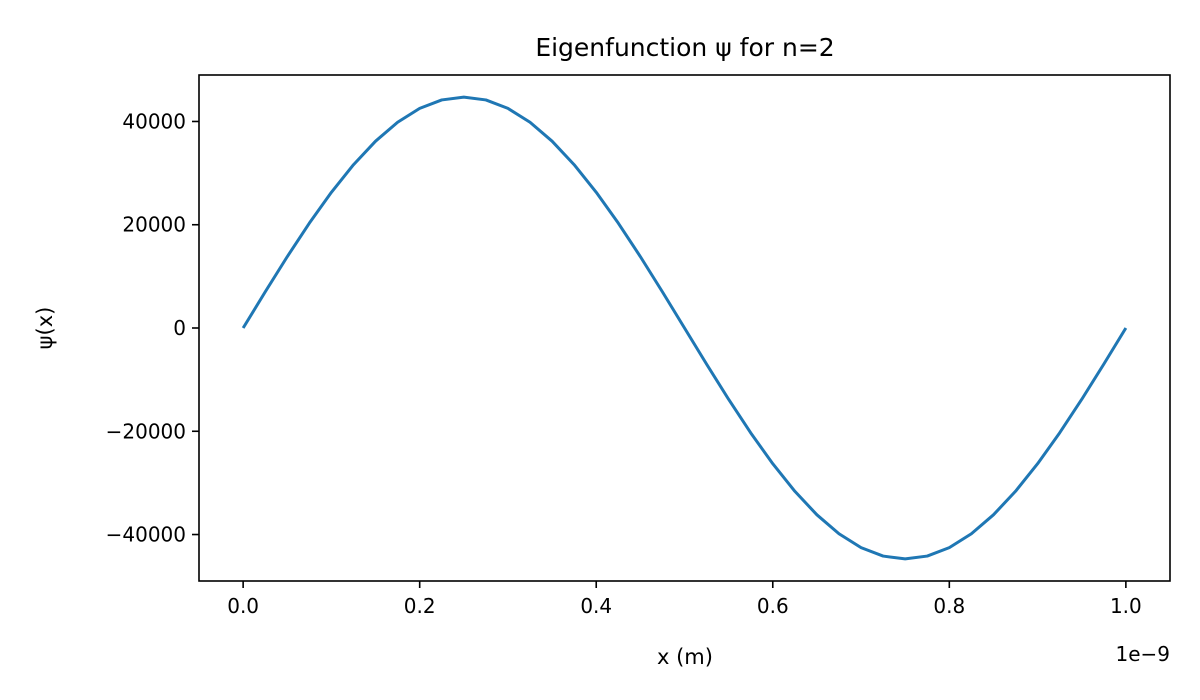 The height and width of the screenshot is (700, 1200). Describe the element at coordinates (154, 225) in the screenshot. I see `y-tick-label-1: 20000` at that location.